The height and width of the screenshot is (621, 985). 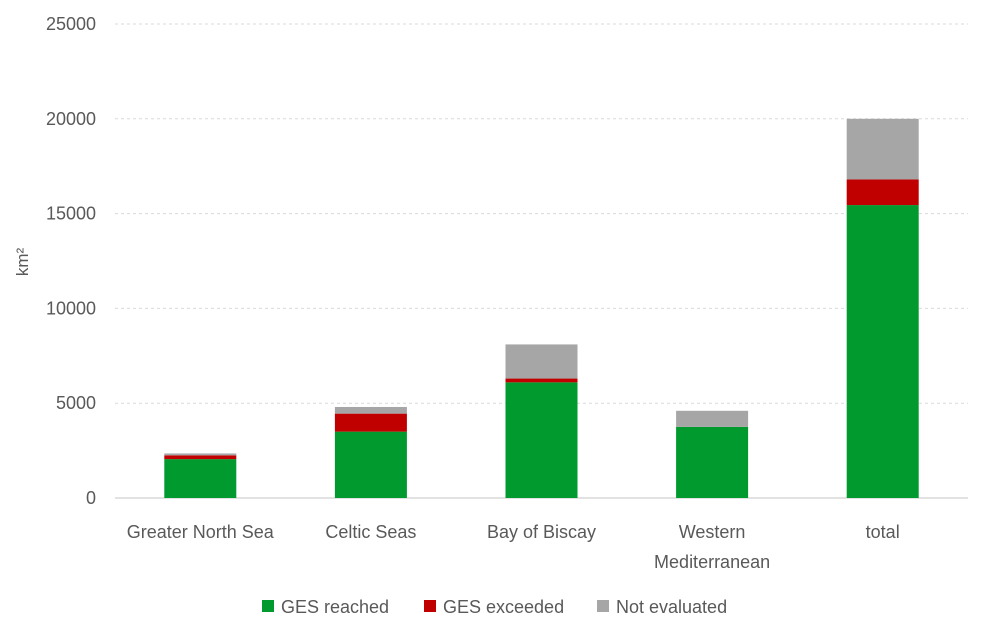 I want to click on y-axis-title: km², so click(x=22, y=262).